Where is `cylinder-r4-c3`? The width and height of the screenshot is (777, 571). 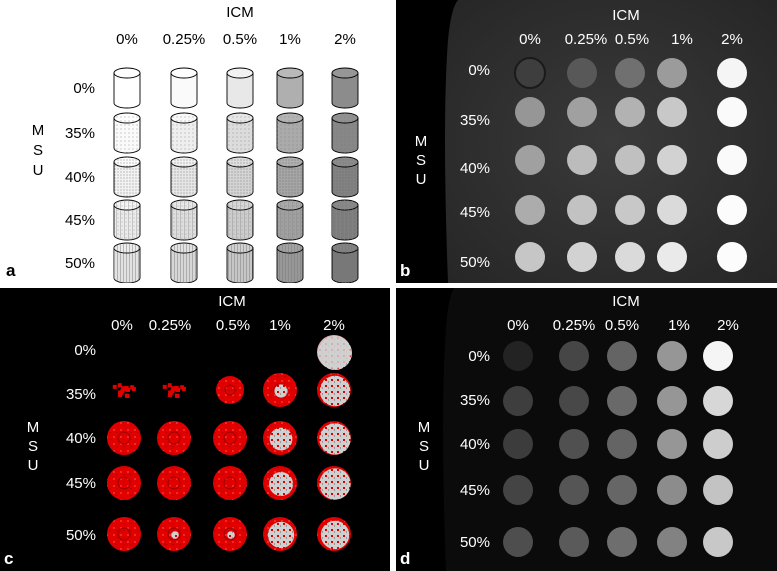 cylinder-r4-c3 is located at coordinates (290, 262).